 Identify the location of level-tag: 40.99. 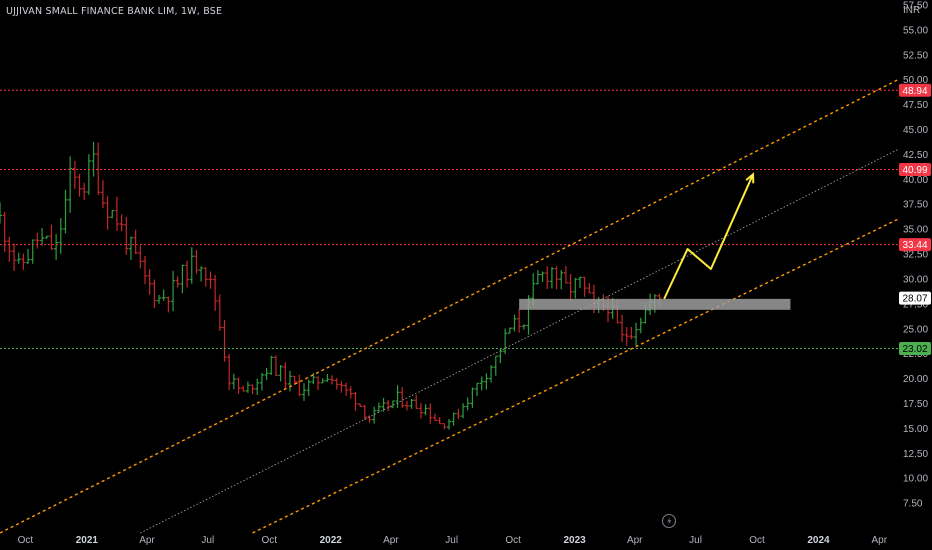
(914, 170).